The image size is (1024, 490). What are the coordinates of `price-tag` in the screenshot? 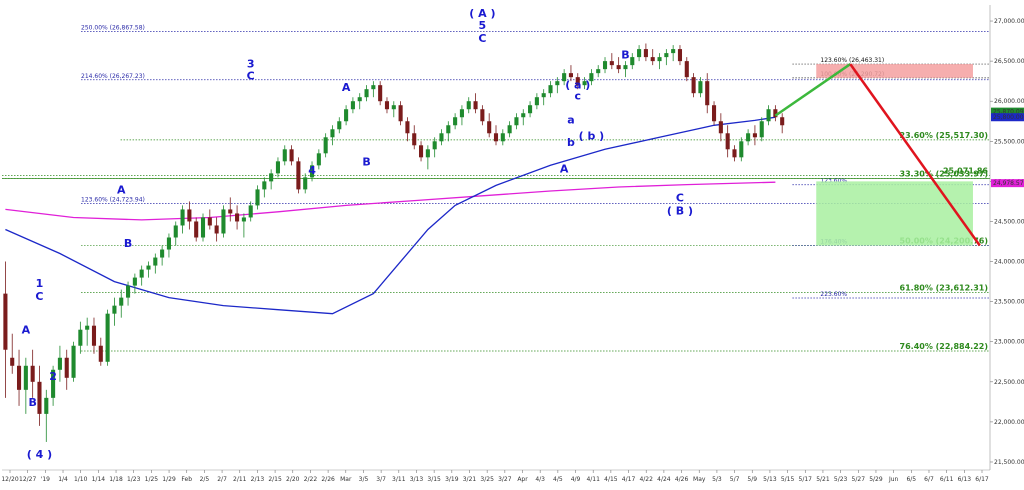 It's located at (1007, 183).